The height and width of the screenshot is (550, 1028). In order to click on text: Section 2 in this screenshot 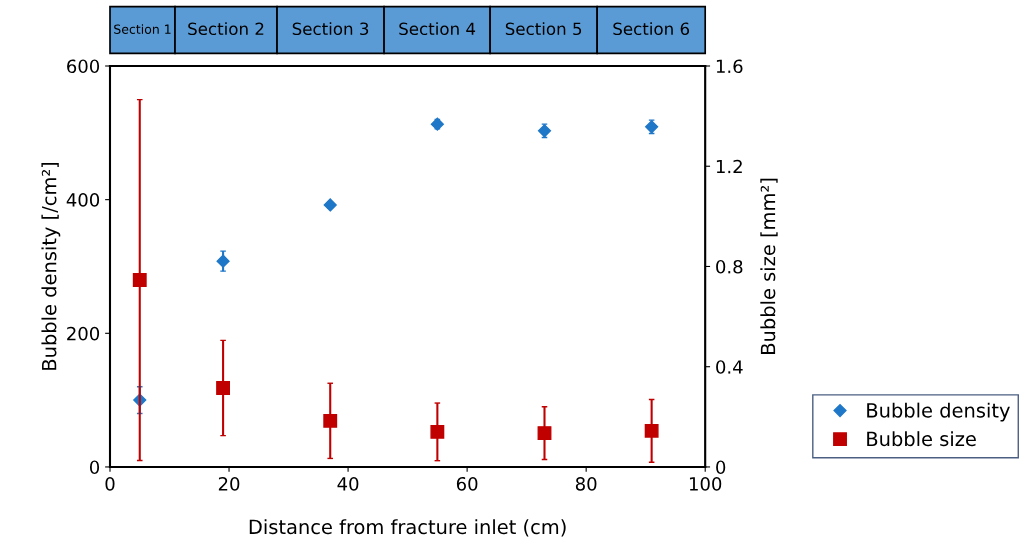, I will do `click(226, 29)`.